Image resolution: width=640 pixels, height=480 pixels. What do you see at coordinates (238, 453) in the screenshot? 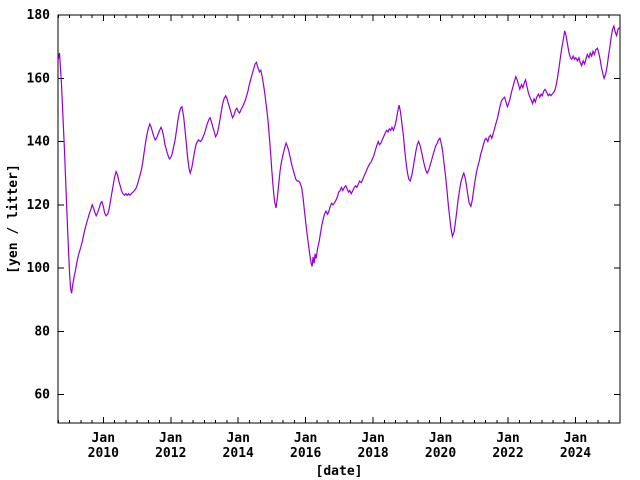
I see `x-tick-label-year: 2014` at bounding box center [238, 453].